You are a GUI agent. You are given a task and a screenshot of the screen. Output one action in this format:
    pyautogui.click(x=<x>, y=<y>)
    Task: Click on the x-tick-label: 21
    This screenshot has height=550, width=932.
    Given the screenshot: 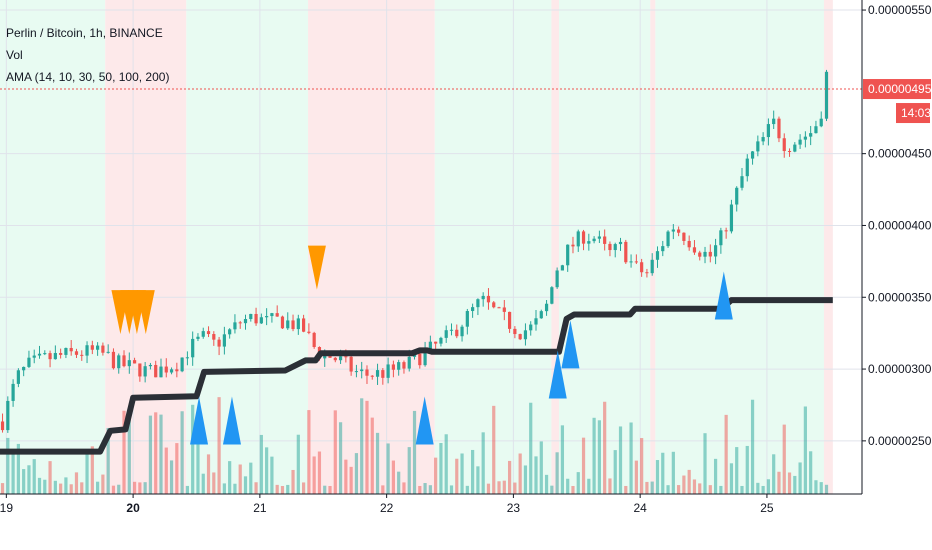 What is the action you would take?
    pyautogui.click(x=260, y=508)
    